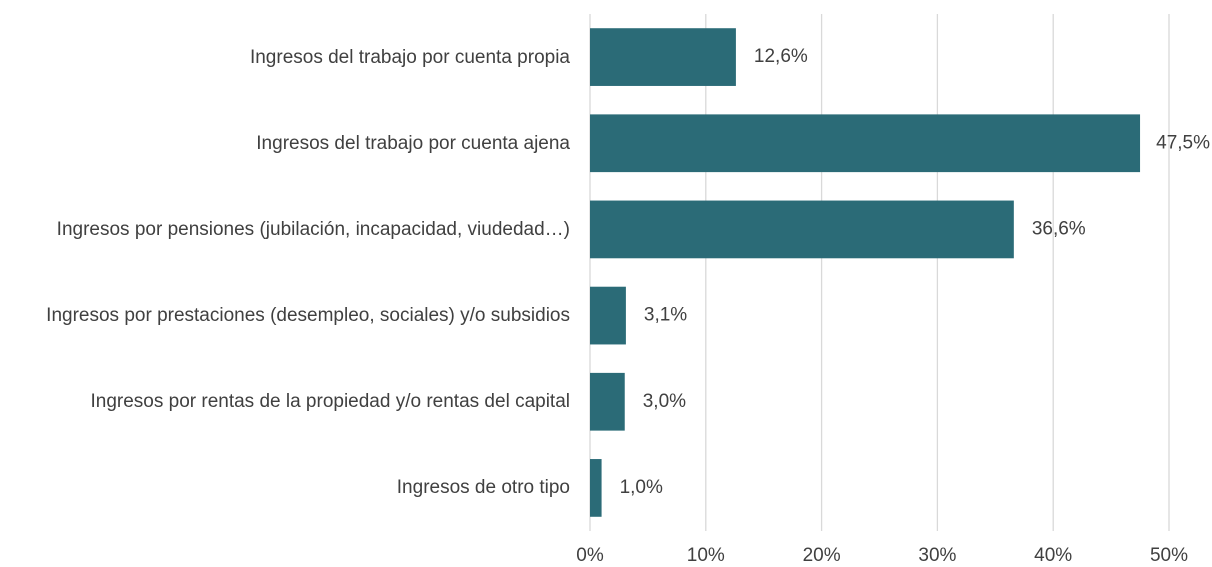 Image resolution: width=1212 pixels, height=567 pixels. Describe the element at coordinates (641, 487) in the screenshot. I see `value-label: 1,0%` at that location.